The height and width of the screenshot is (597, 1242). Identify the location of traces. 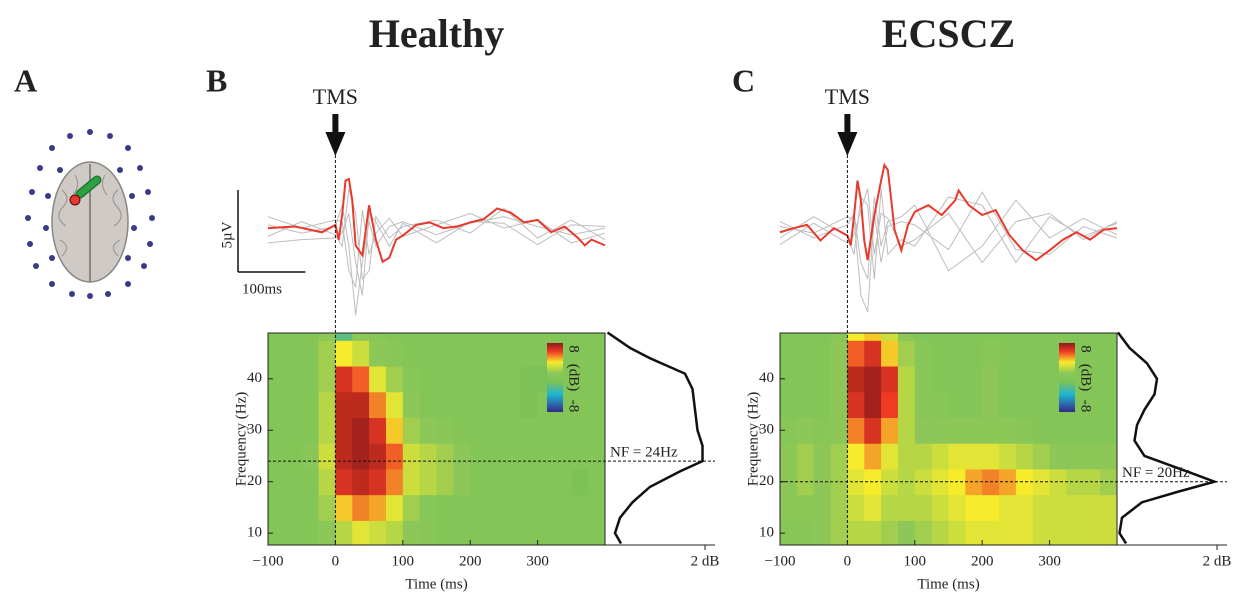
(948, 237).